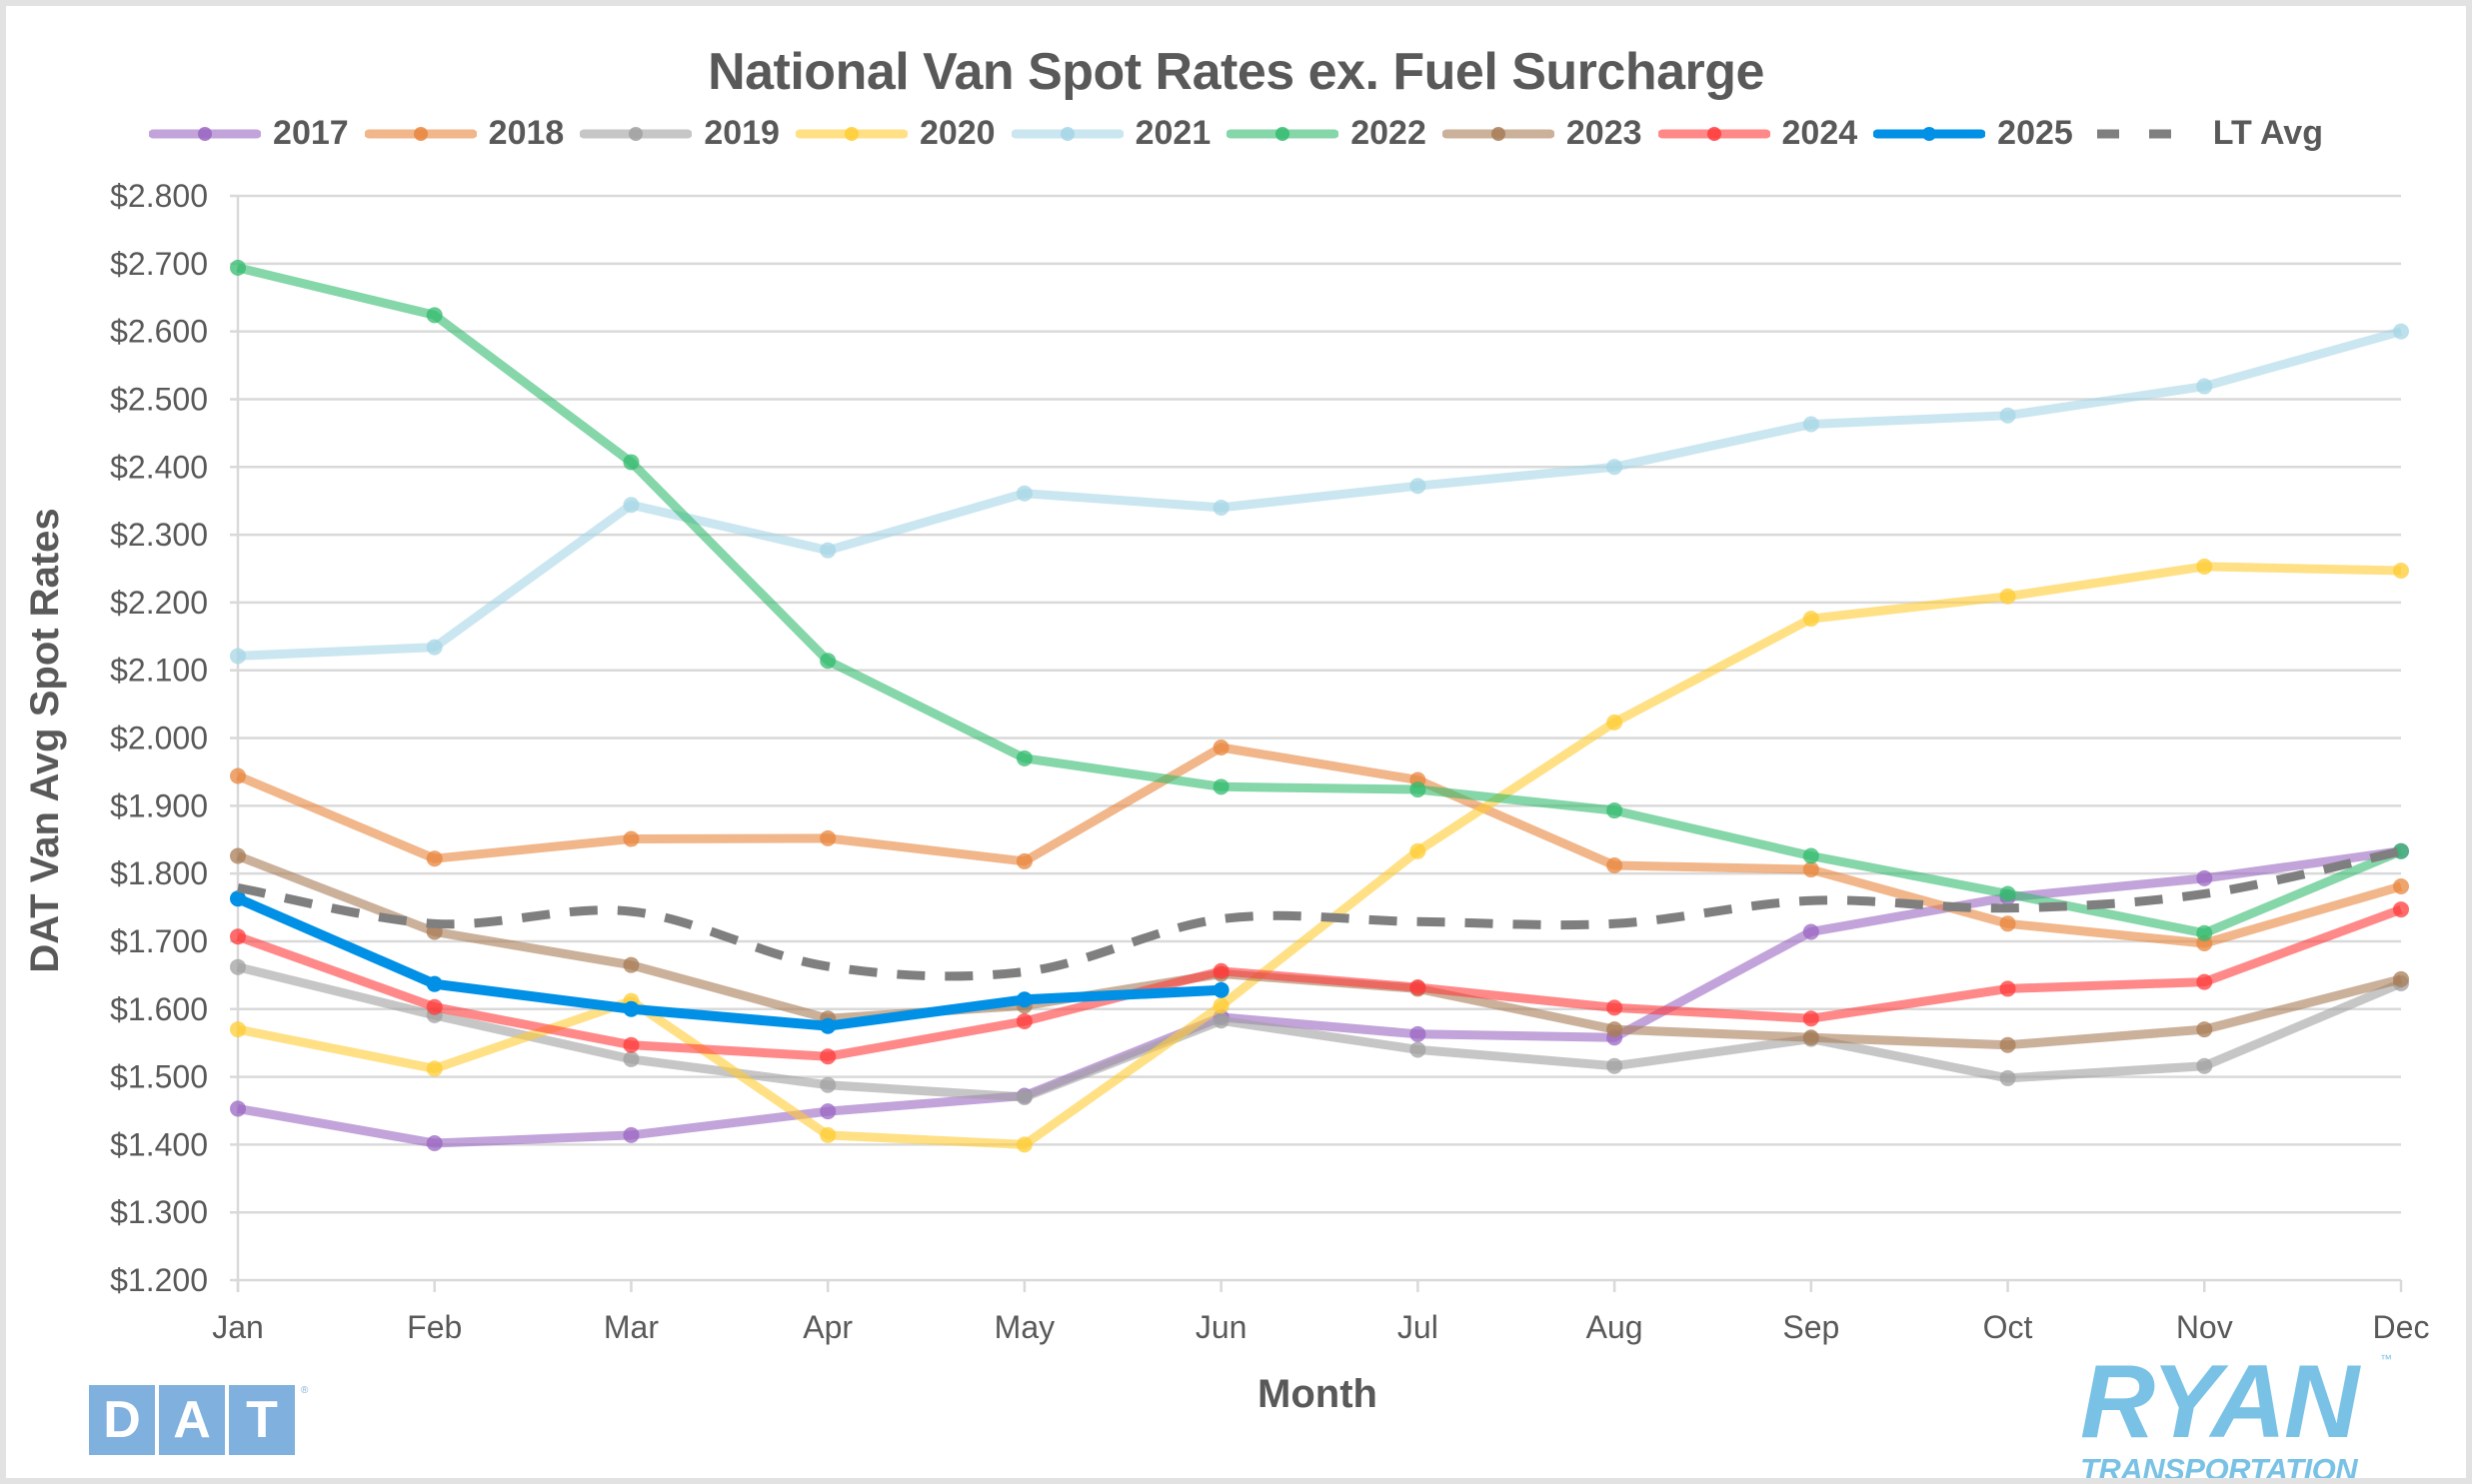  Describe the element at coordinates (1326, 133) in the screenshot. I see `legend-item: 2022` at that location.